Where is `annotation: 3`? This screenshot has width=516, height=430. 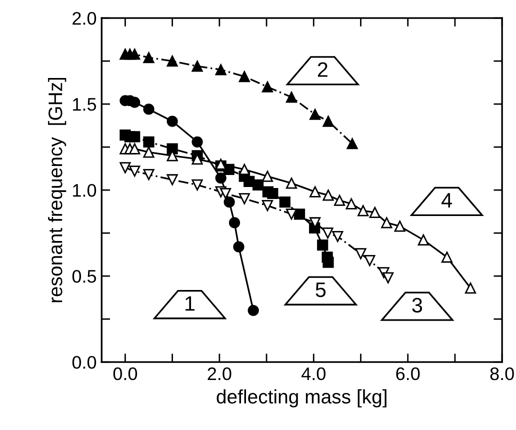
annotation: 3 is located at coordinates (417, 305).